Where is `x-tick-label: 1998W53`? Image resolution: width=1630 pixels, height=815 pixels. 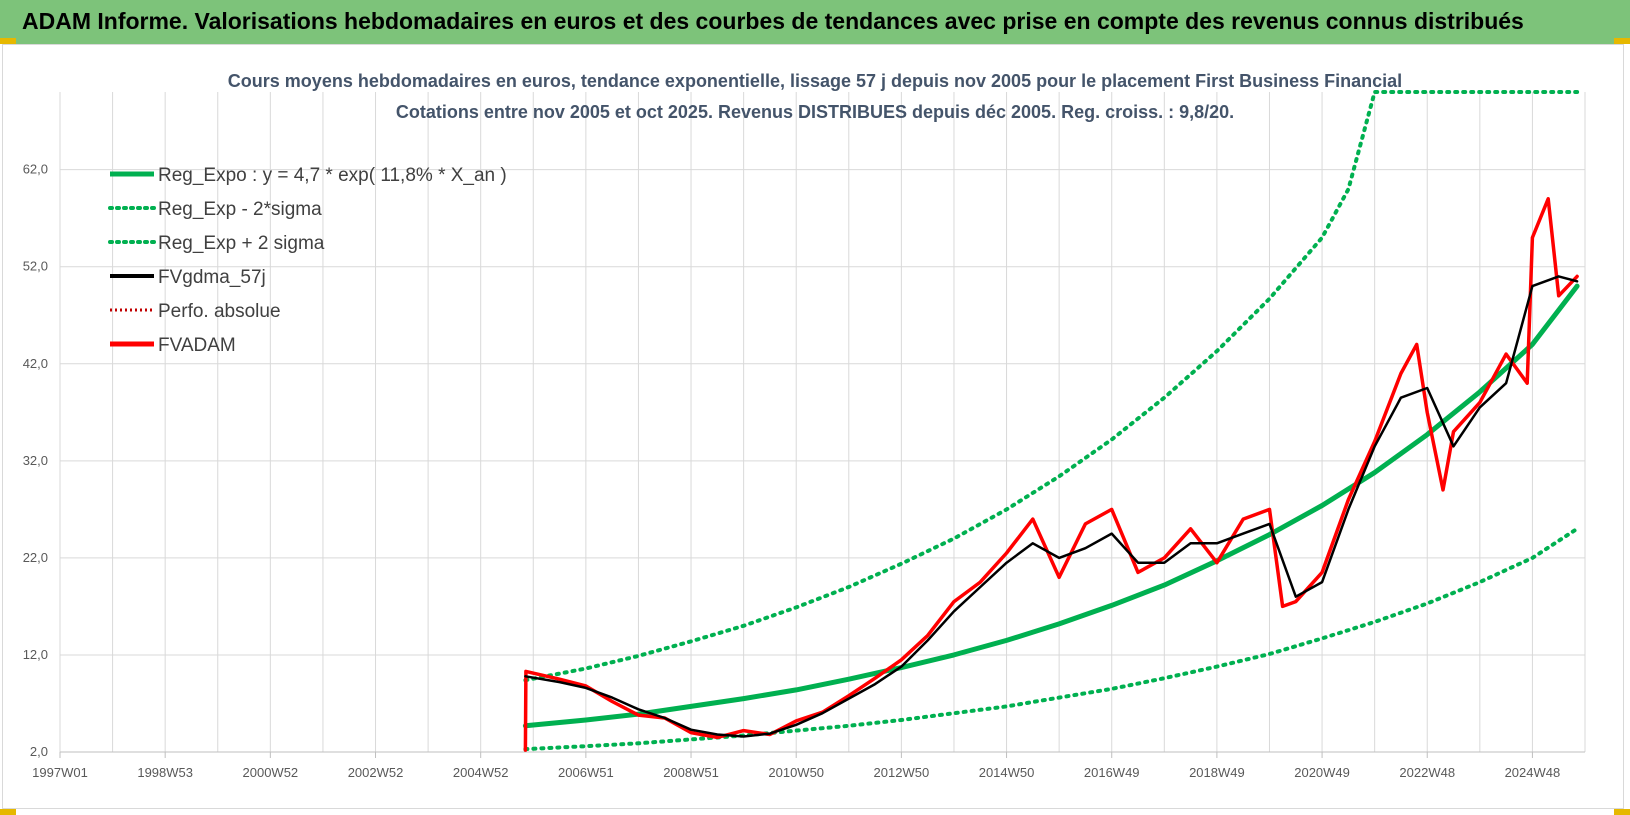 x-tick-label: 1998W53 is located at coordinates (165, 772).